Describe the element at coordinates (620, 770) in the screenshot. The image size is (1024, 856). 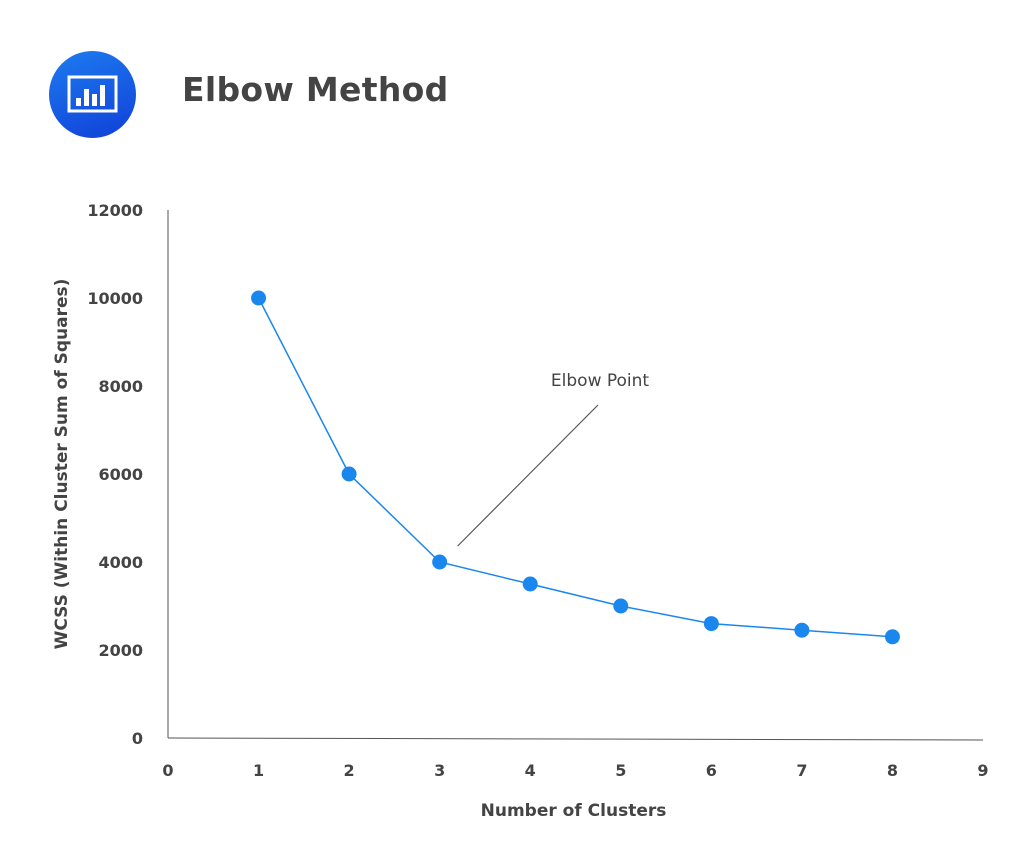
I see `x-tick-label: 5` at that location.